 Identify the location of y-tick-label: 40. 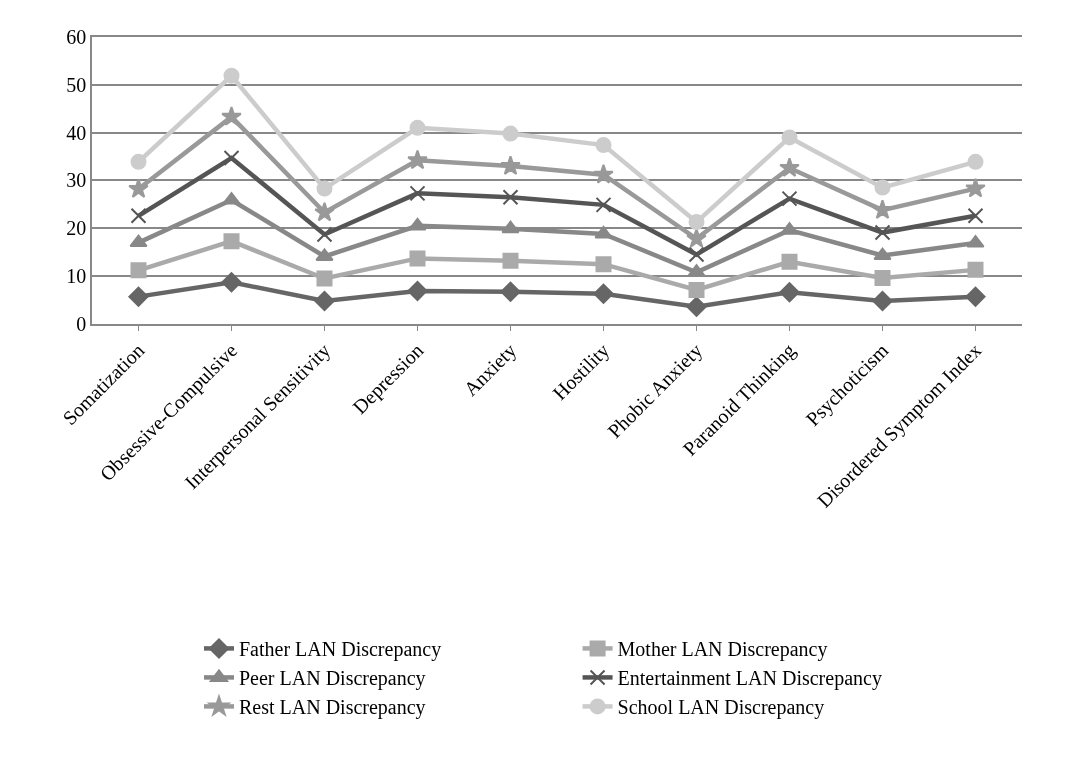
(76, 132).